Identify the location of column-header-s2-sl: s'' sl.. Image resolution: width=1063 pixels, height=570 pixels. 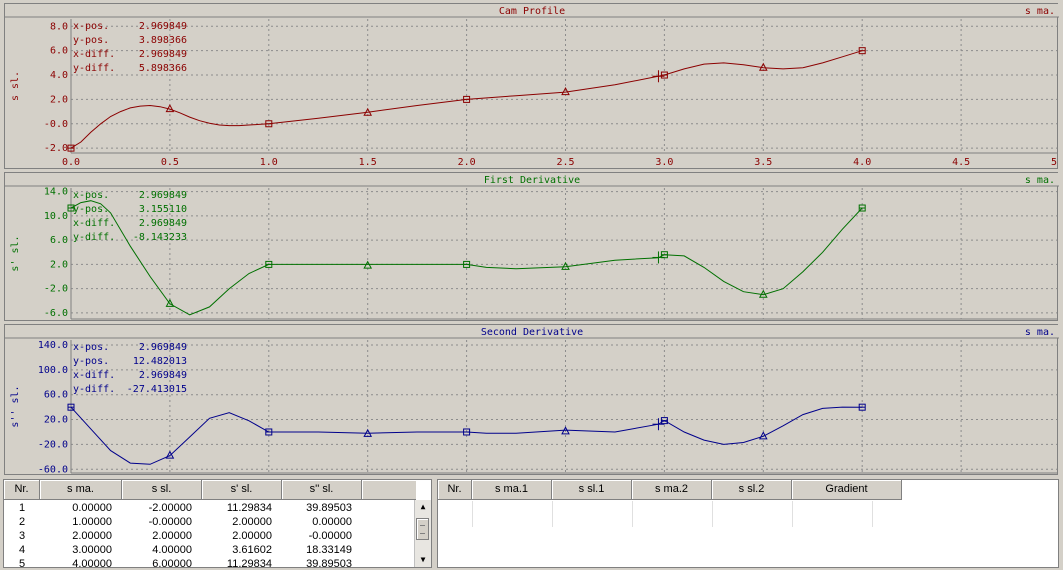
(322, 490).